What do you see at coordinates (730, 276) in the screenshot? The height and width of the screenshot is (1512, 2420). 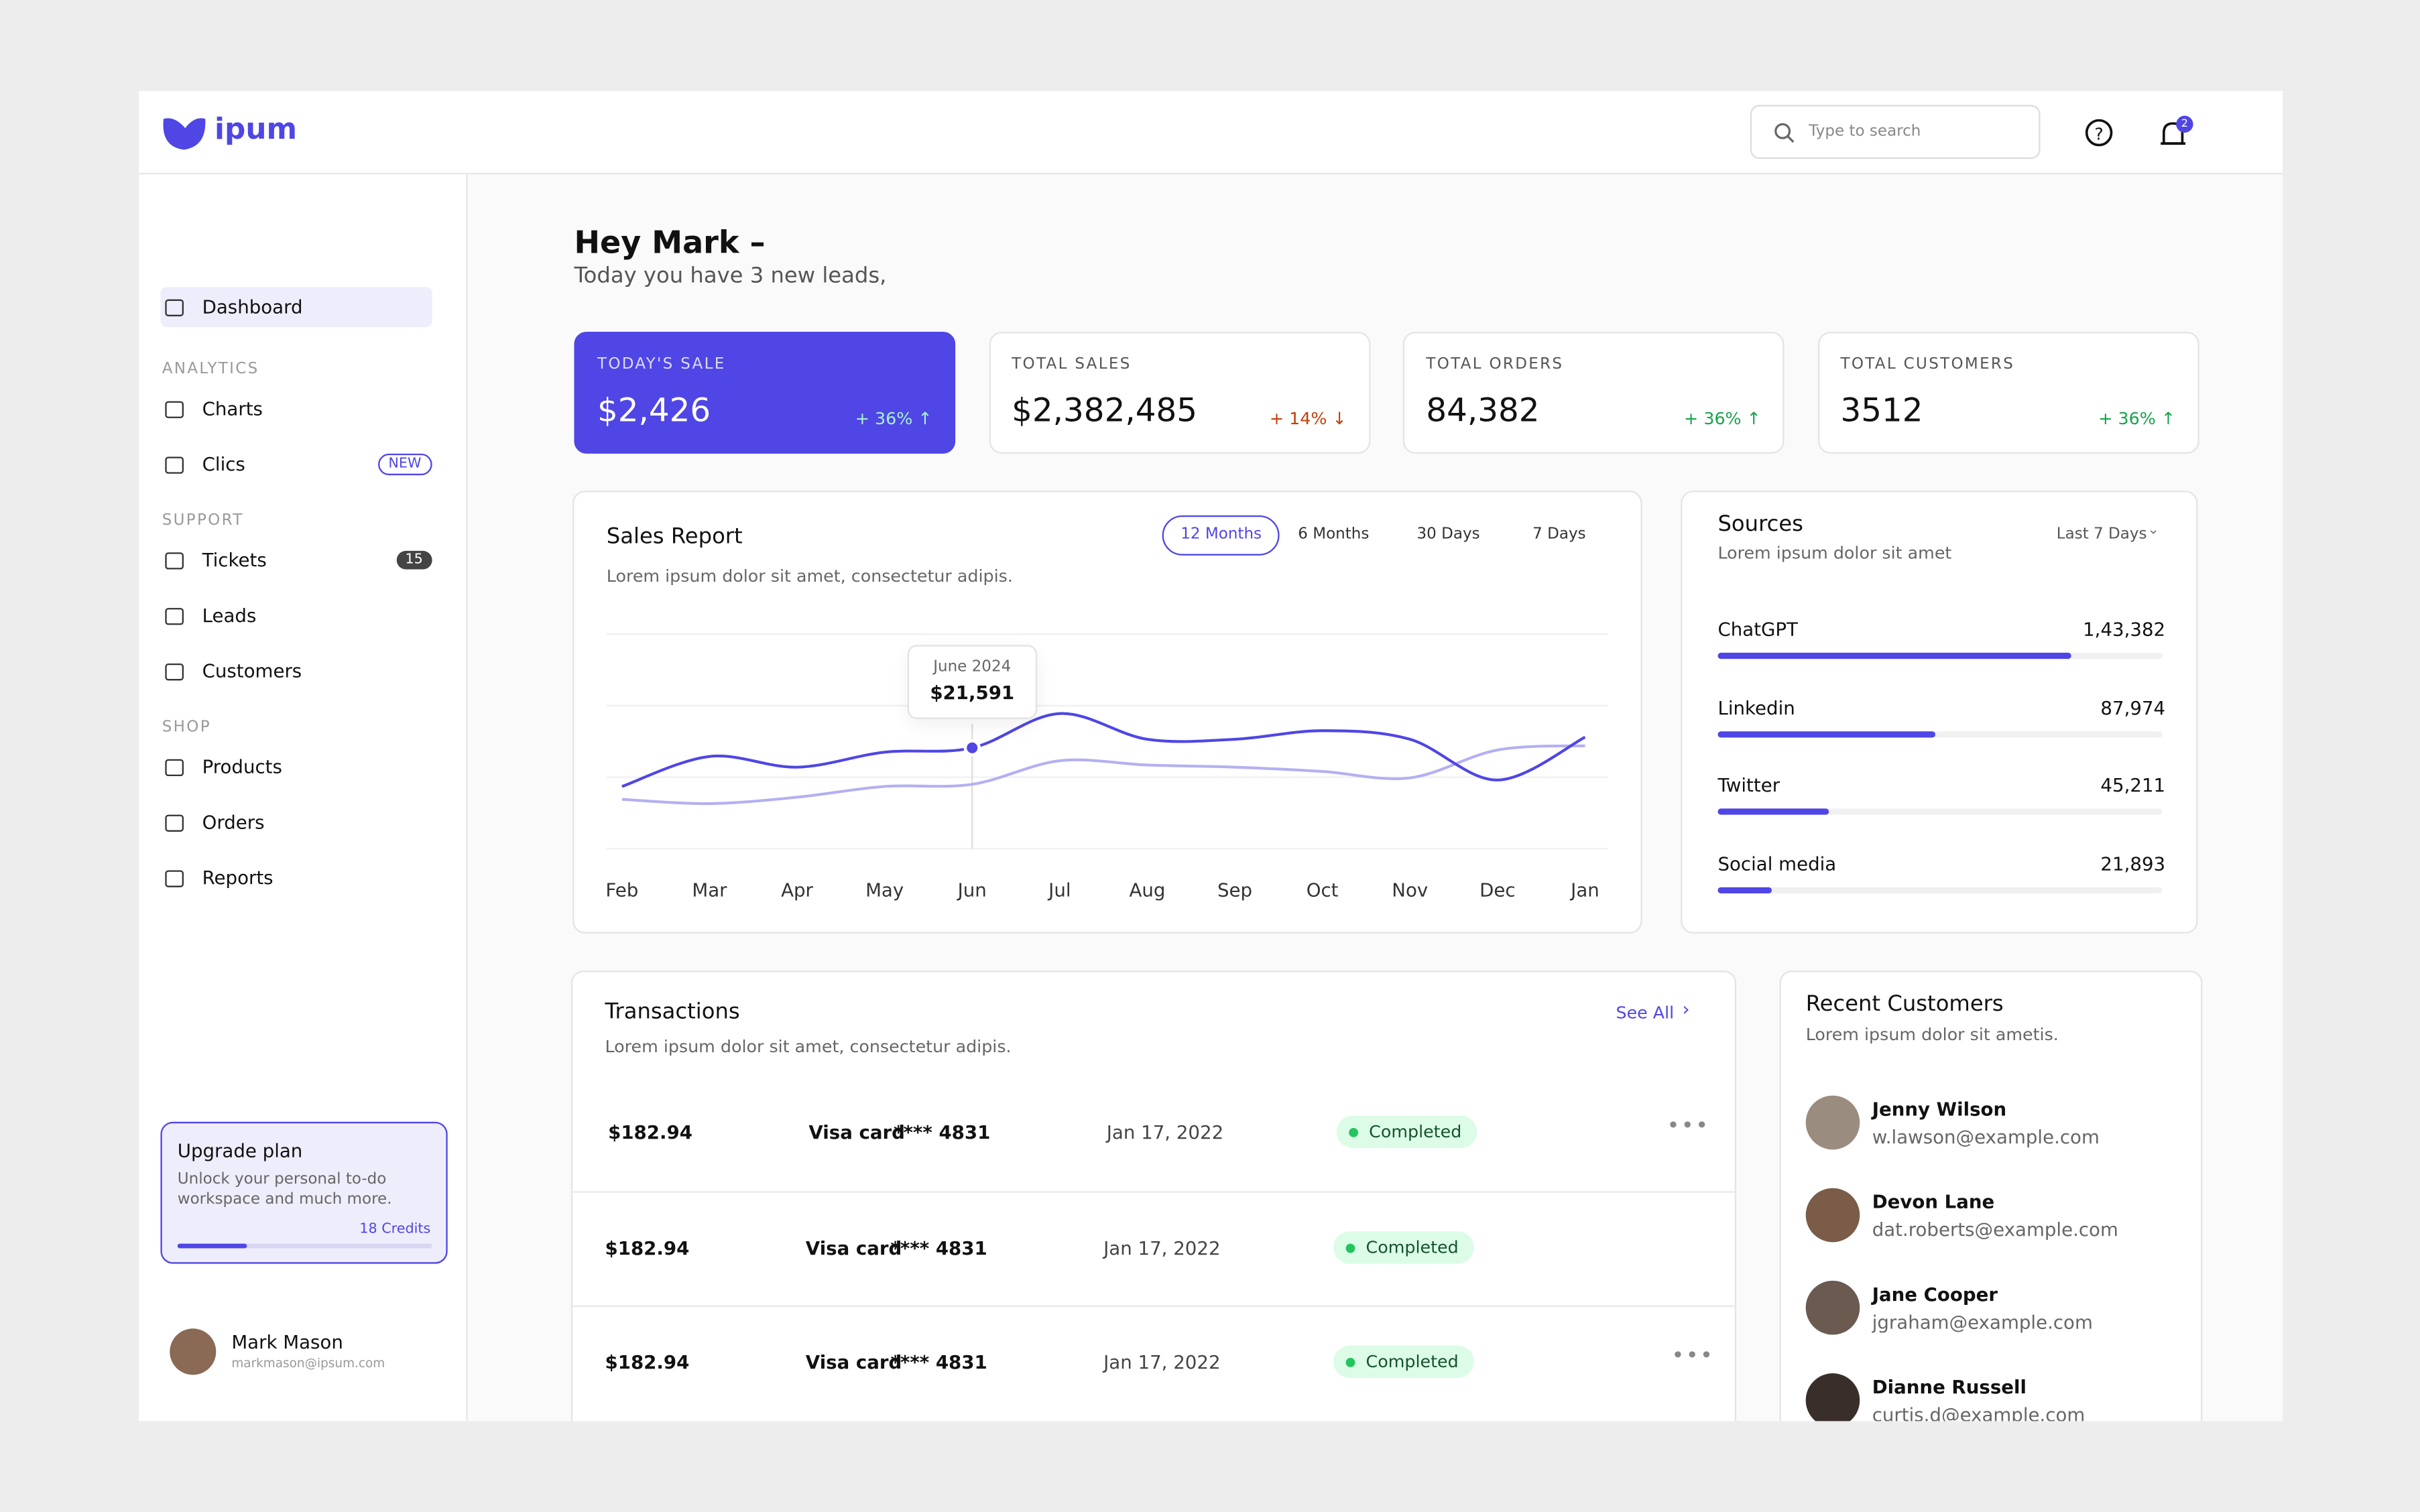 I see `greeting-subtitle: Today you have 3 new leads,` at bounding box center [730, 276].